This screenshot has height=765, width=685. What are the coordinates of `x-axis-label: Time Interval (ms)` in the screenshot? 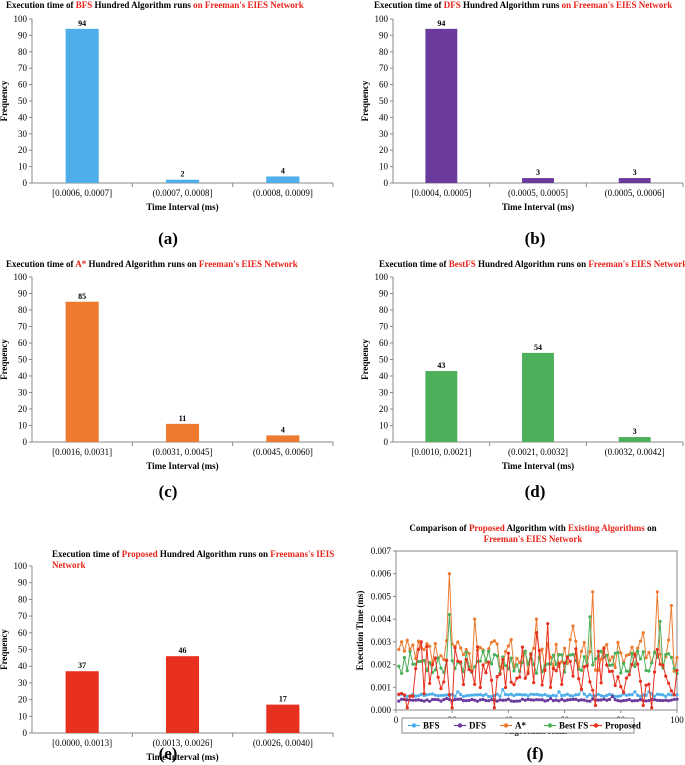 It's located at (182, 757).